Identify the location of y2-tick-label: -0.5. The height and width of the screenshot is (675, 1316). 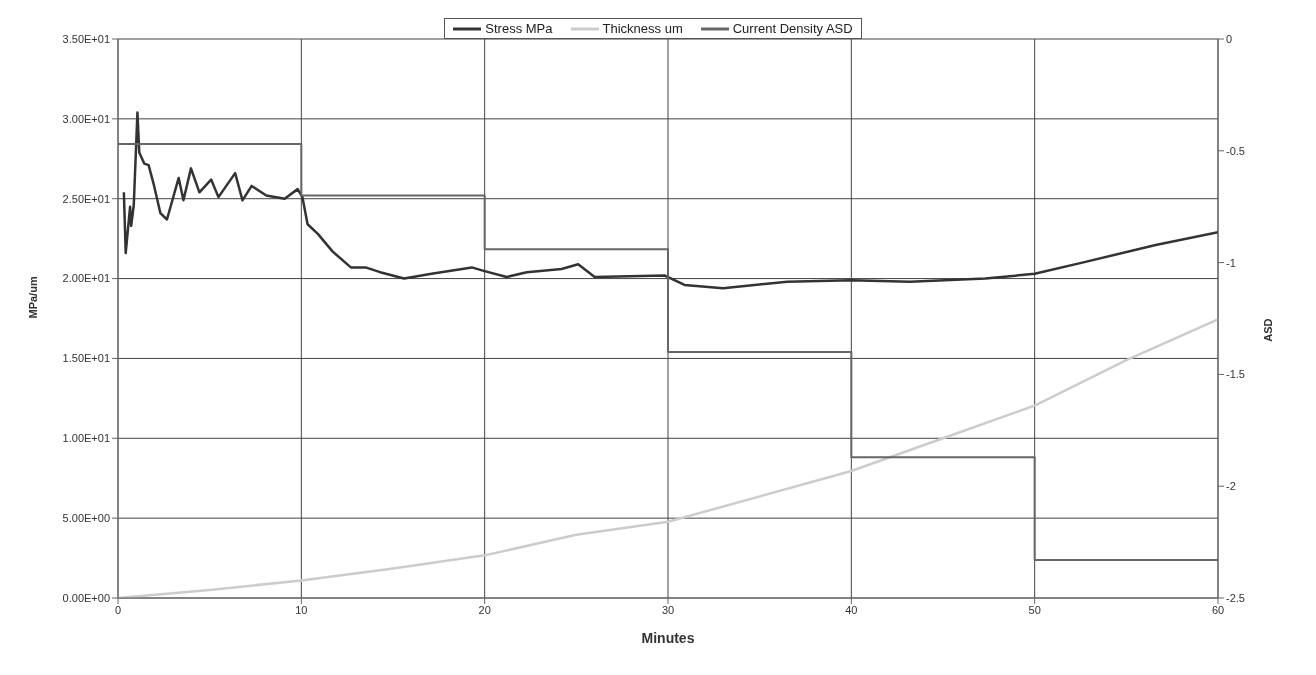
(1235, 150).